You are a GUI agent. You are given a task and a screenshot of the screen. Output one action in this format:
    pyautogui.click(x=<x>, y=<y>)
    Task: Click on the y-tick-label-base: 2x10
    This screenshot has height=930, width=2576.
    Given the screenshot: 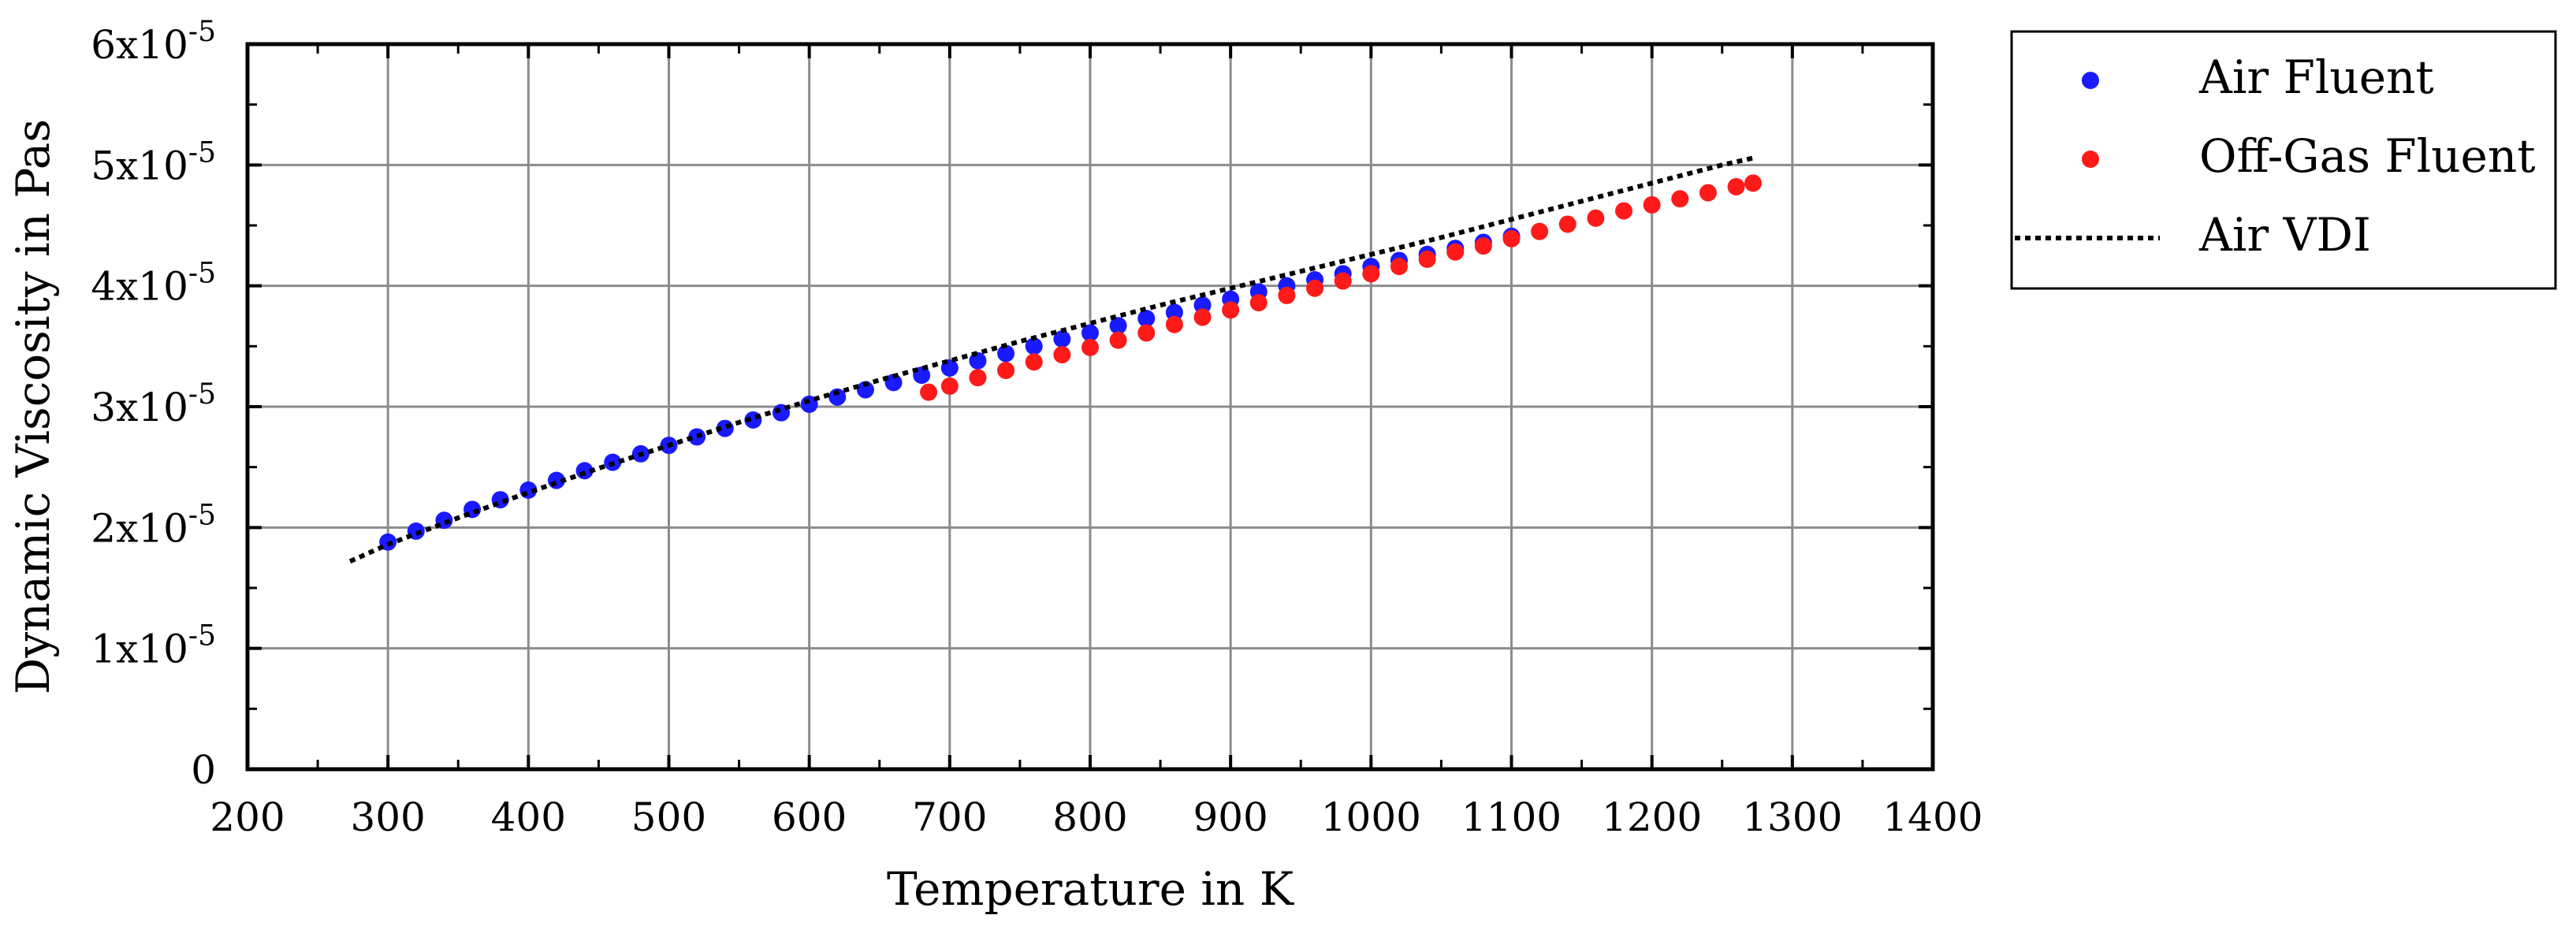 What is the action you would take?
    pyautogui.click(x=139, y=528)
    